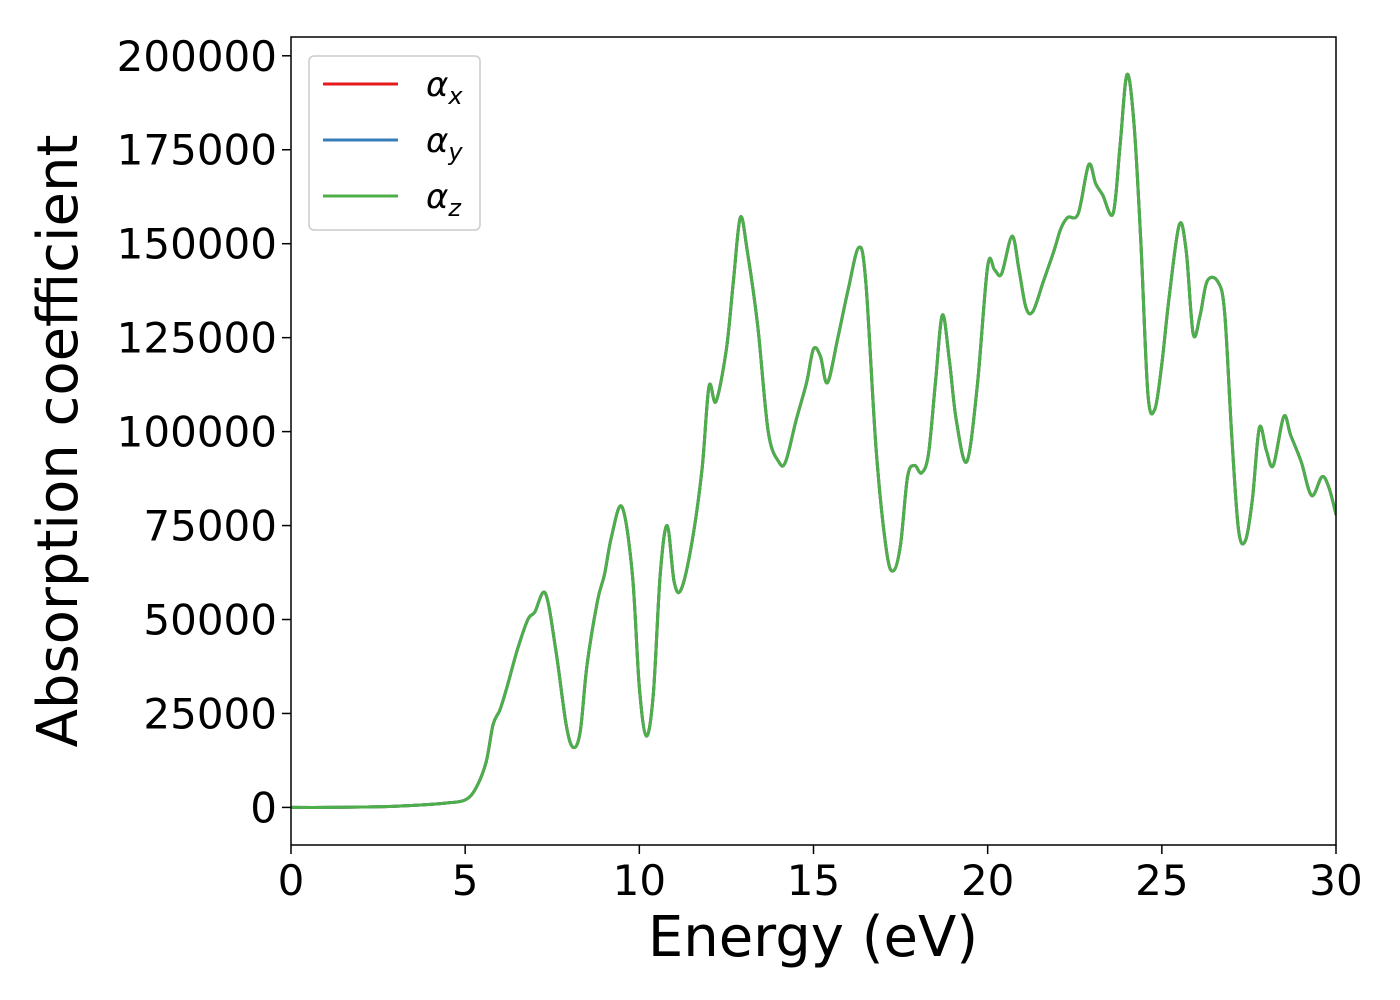  What do you see at coordinates (210, 620) in the screenshot?
I see `y-tick-label: 50000` at bounding box center [210, 620].